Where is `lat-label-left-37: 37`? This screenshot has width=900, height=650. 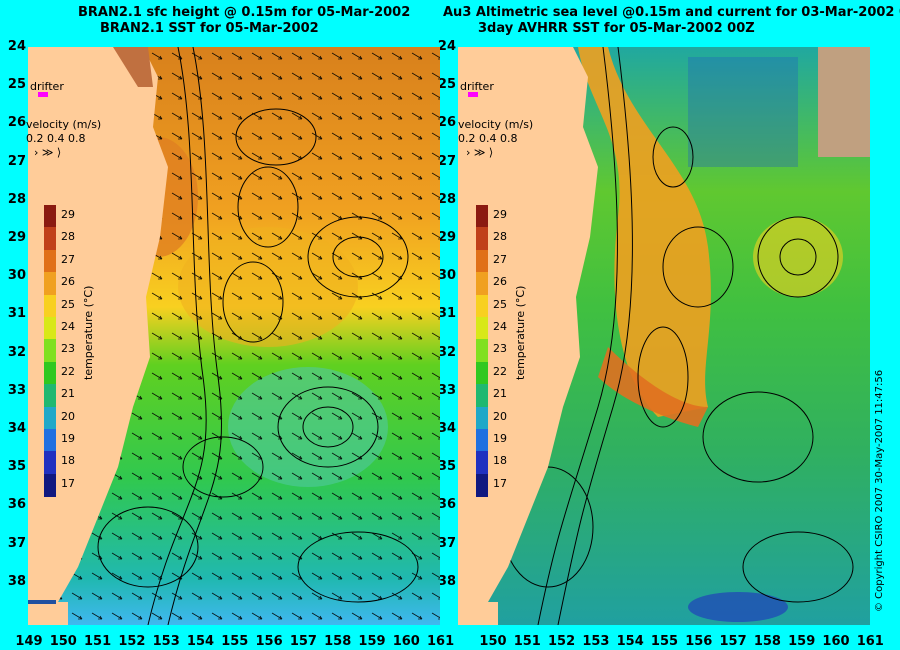
lat-label-left-37: 37 is located at coordinates (16, 543).